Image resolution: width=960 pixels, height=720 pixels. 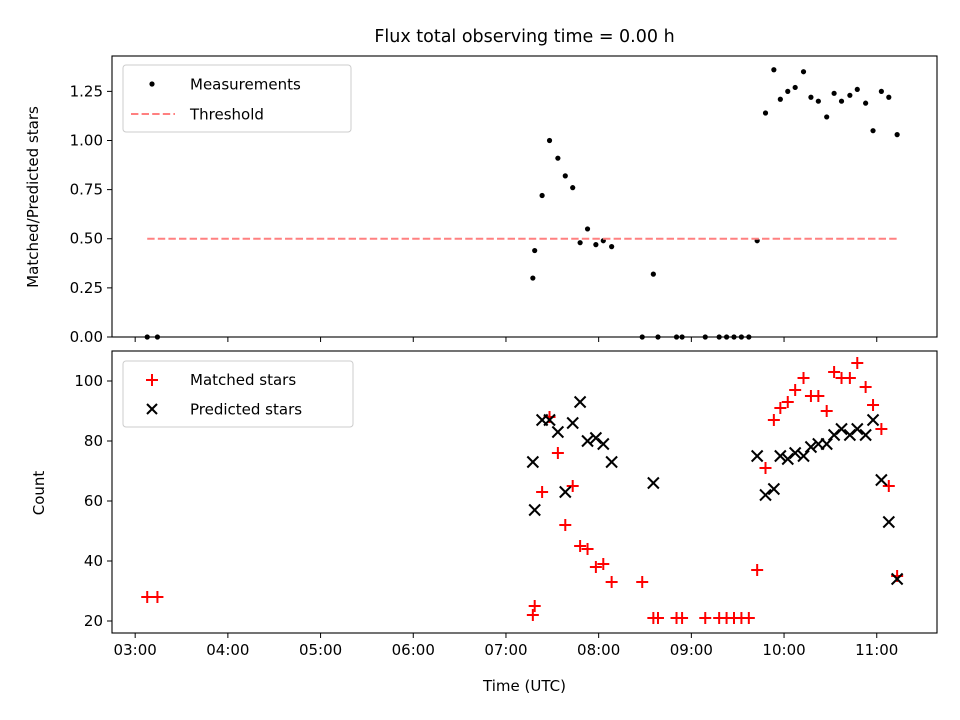 I want to click on x-axis-label: Time (UTC), so click(x=524, y=686).